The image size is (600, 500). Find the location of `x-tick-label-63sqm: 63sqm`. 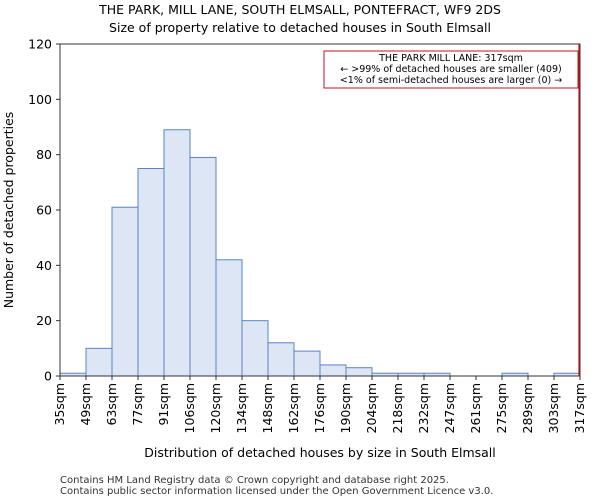

x-tick-label-63sqm: 63sqm is located at coordinates (111, 404).